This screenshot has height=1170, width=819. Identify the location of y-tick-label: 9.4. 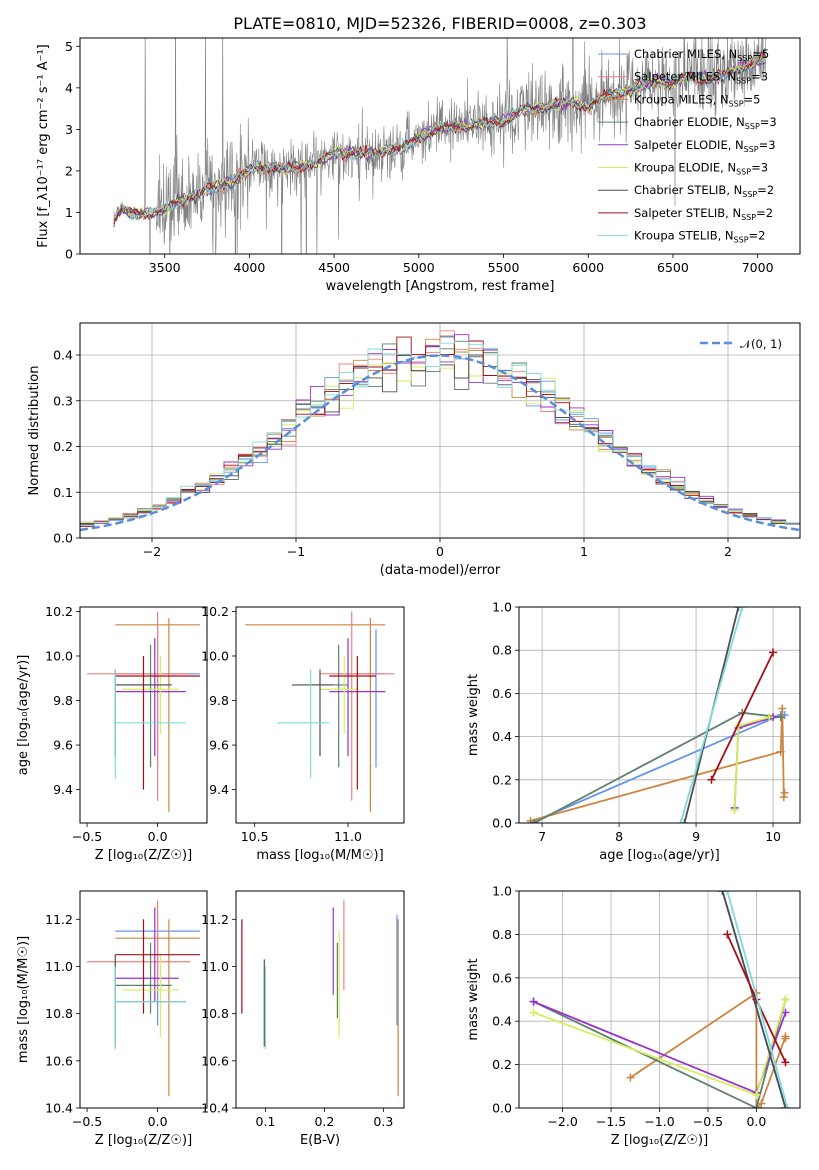
(219, 789).